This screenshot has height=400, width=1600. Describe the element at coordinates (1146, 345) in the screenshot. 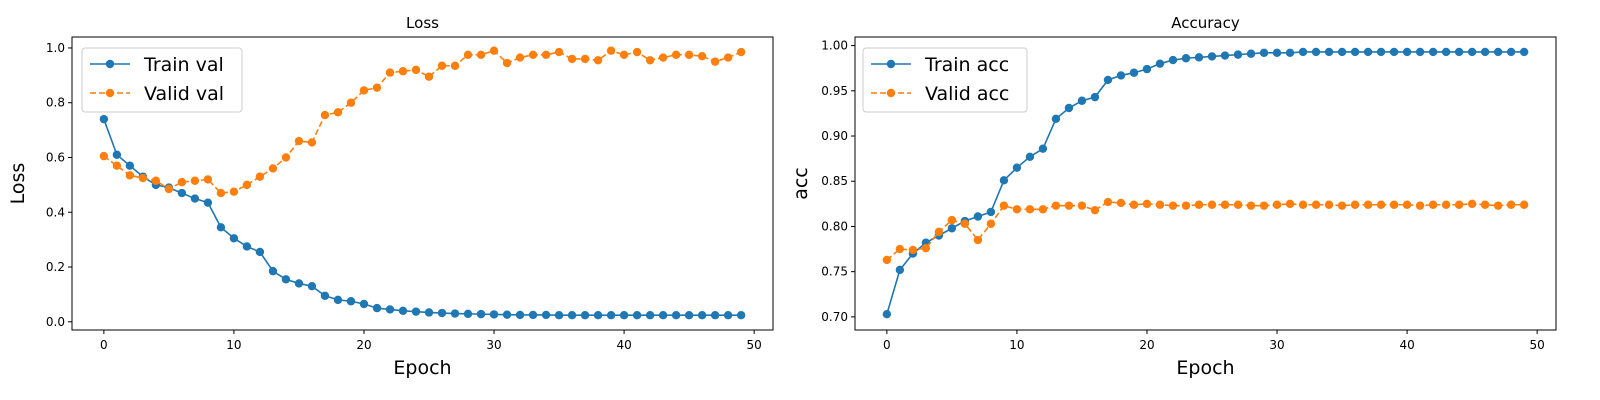

I see `x-tick-label: 20` at that location.